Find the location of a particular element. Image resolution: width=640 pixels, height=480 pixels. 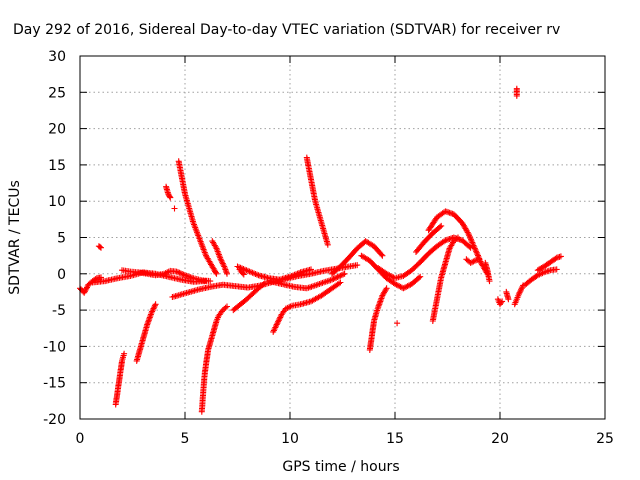

series-arc-b is located at coordinates (149, 277).